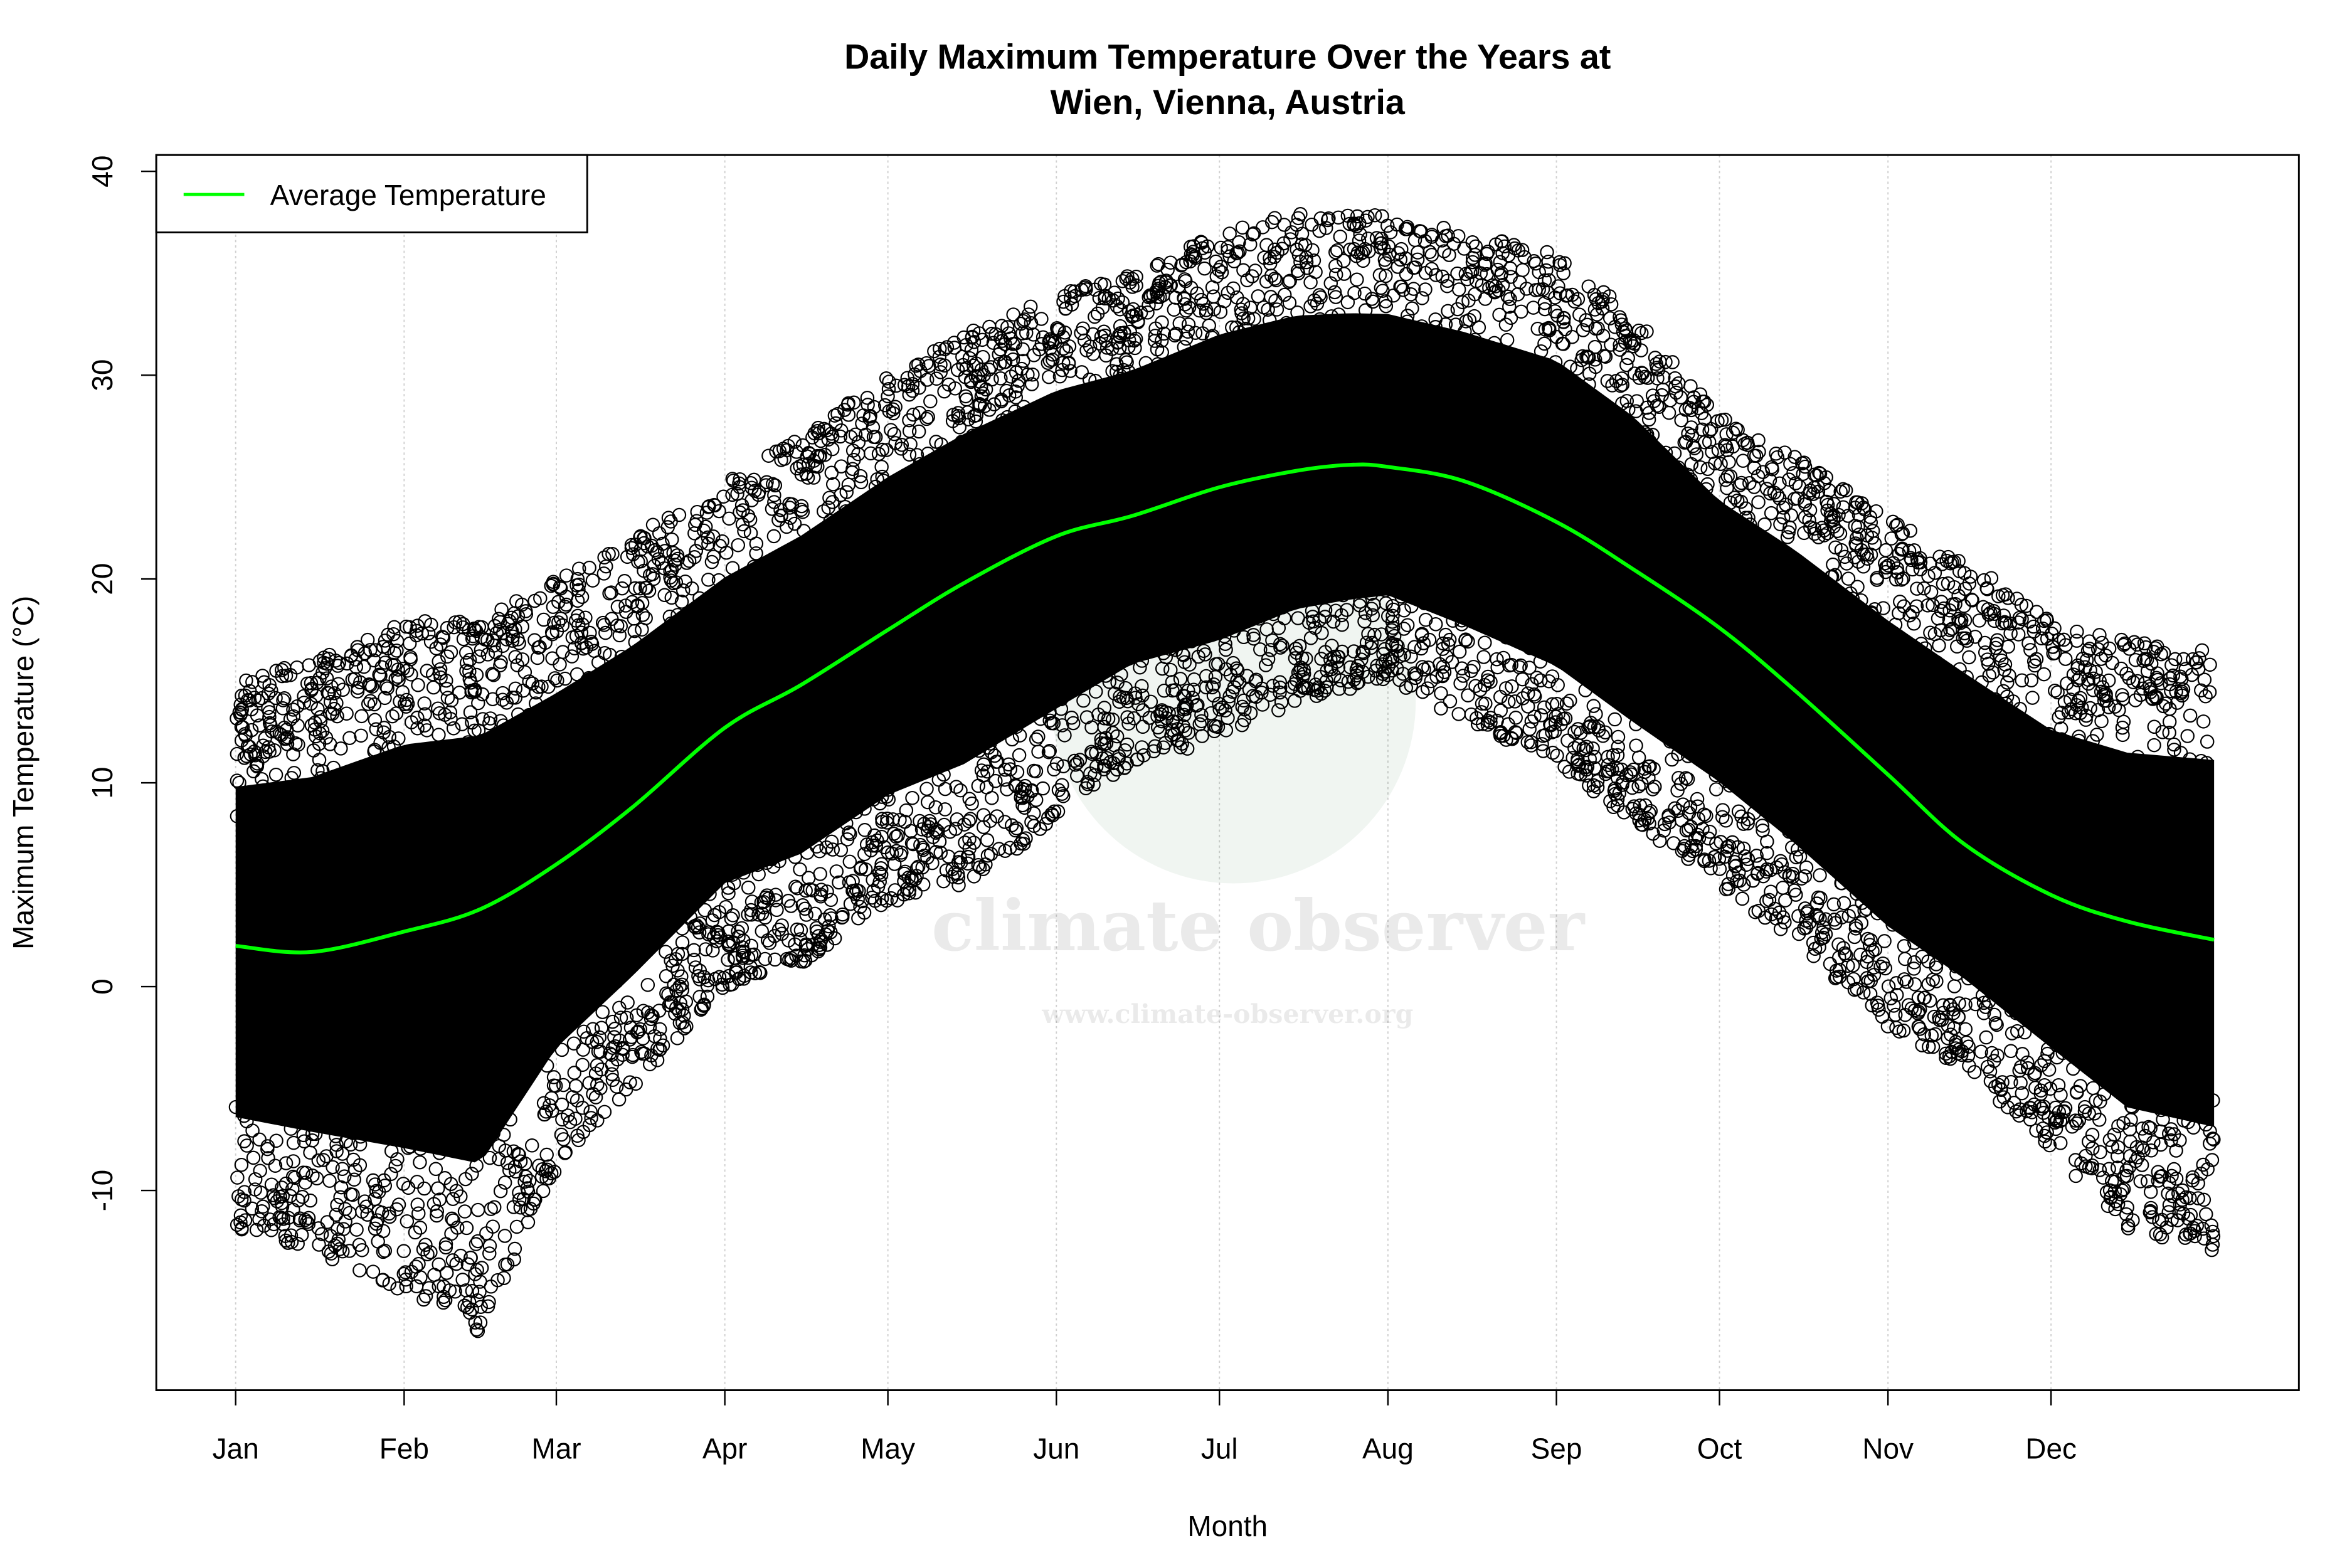 The width and height of the screenshot is (2352, 1568). What do you see at coordinates (102, 375) in the screenshot?
I see `y-tick-label: 30` at bounding box center [102, 375].